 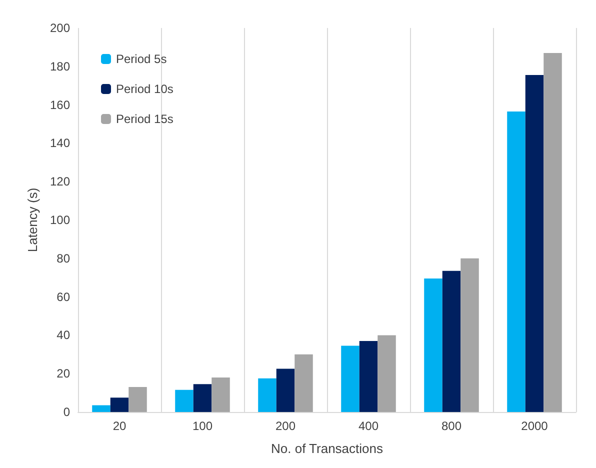 I want to click on x-tick-label: 2000, so click(x=534, y=426).